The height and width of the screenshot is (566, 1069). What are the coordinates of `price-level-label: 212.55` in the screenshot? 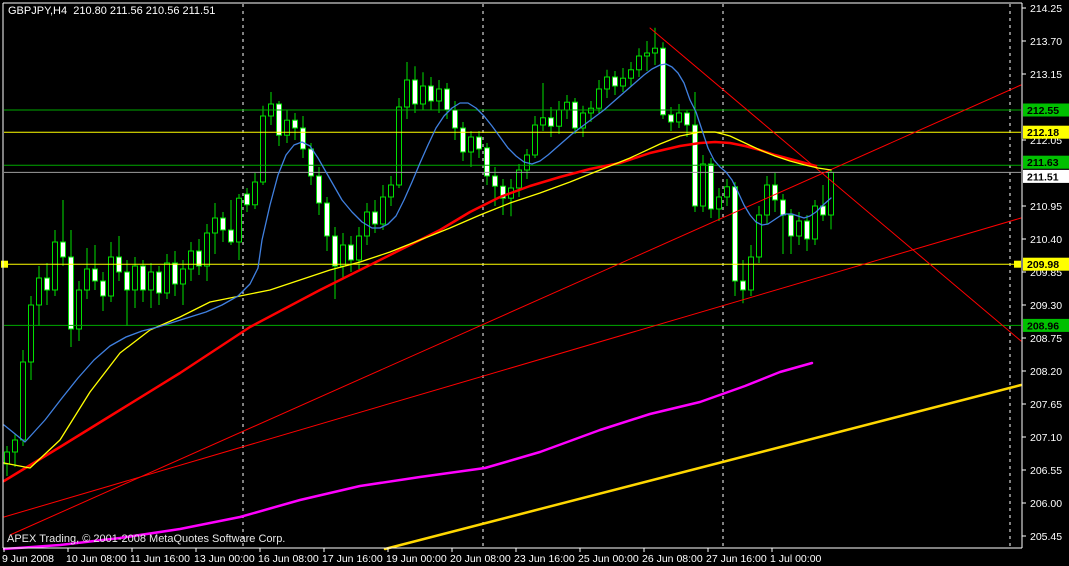 It's located at (1043, 111).